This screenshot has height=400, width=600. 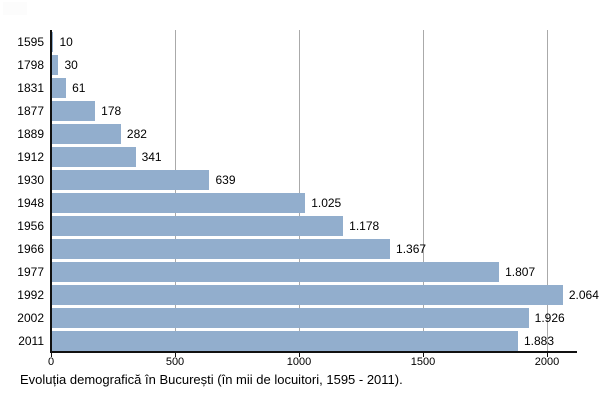 I want to click on y-axis-label: 1831, so click(x=30, y=87).